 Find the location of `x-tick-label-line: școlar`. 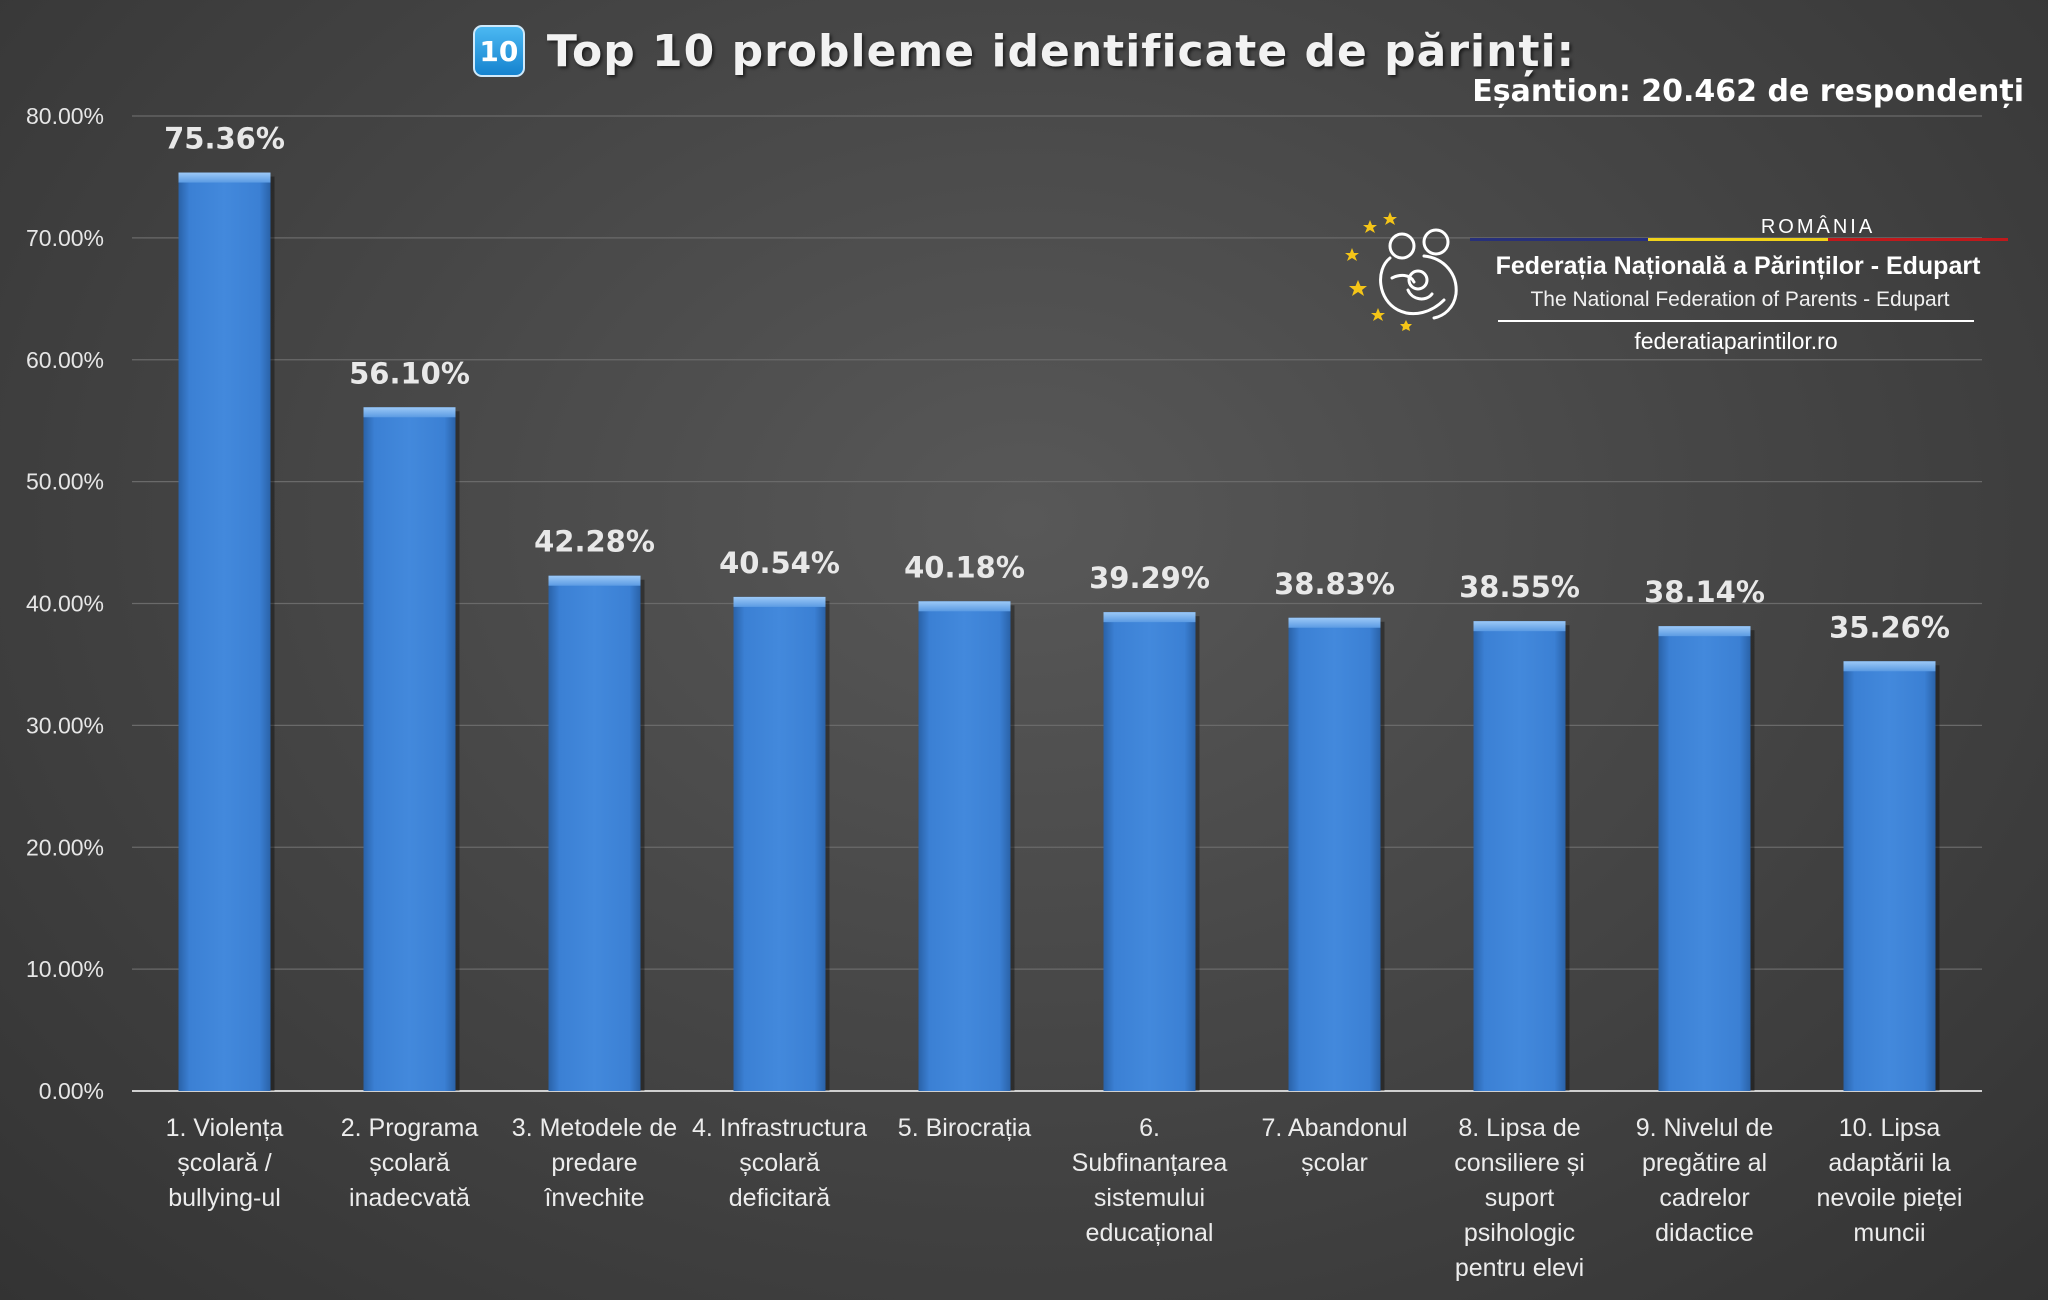

x-tick-label-line: școlar is located at coordinates (1334, 1163).